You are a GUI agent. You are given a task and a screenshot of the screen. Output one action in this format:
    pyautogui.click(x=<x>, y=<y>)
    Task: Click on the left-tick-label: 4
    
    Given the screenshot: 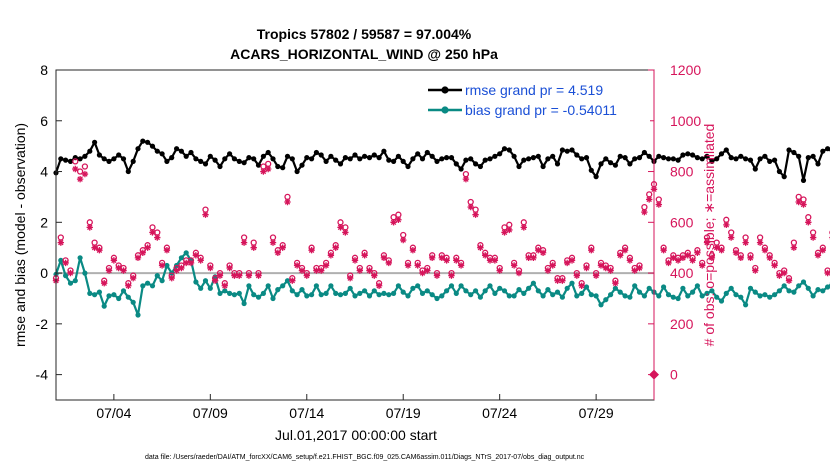 What is the action you would take?
    pyautogui.click(x=44, y=172)
    